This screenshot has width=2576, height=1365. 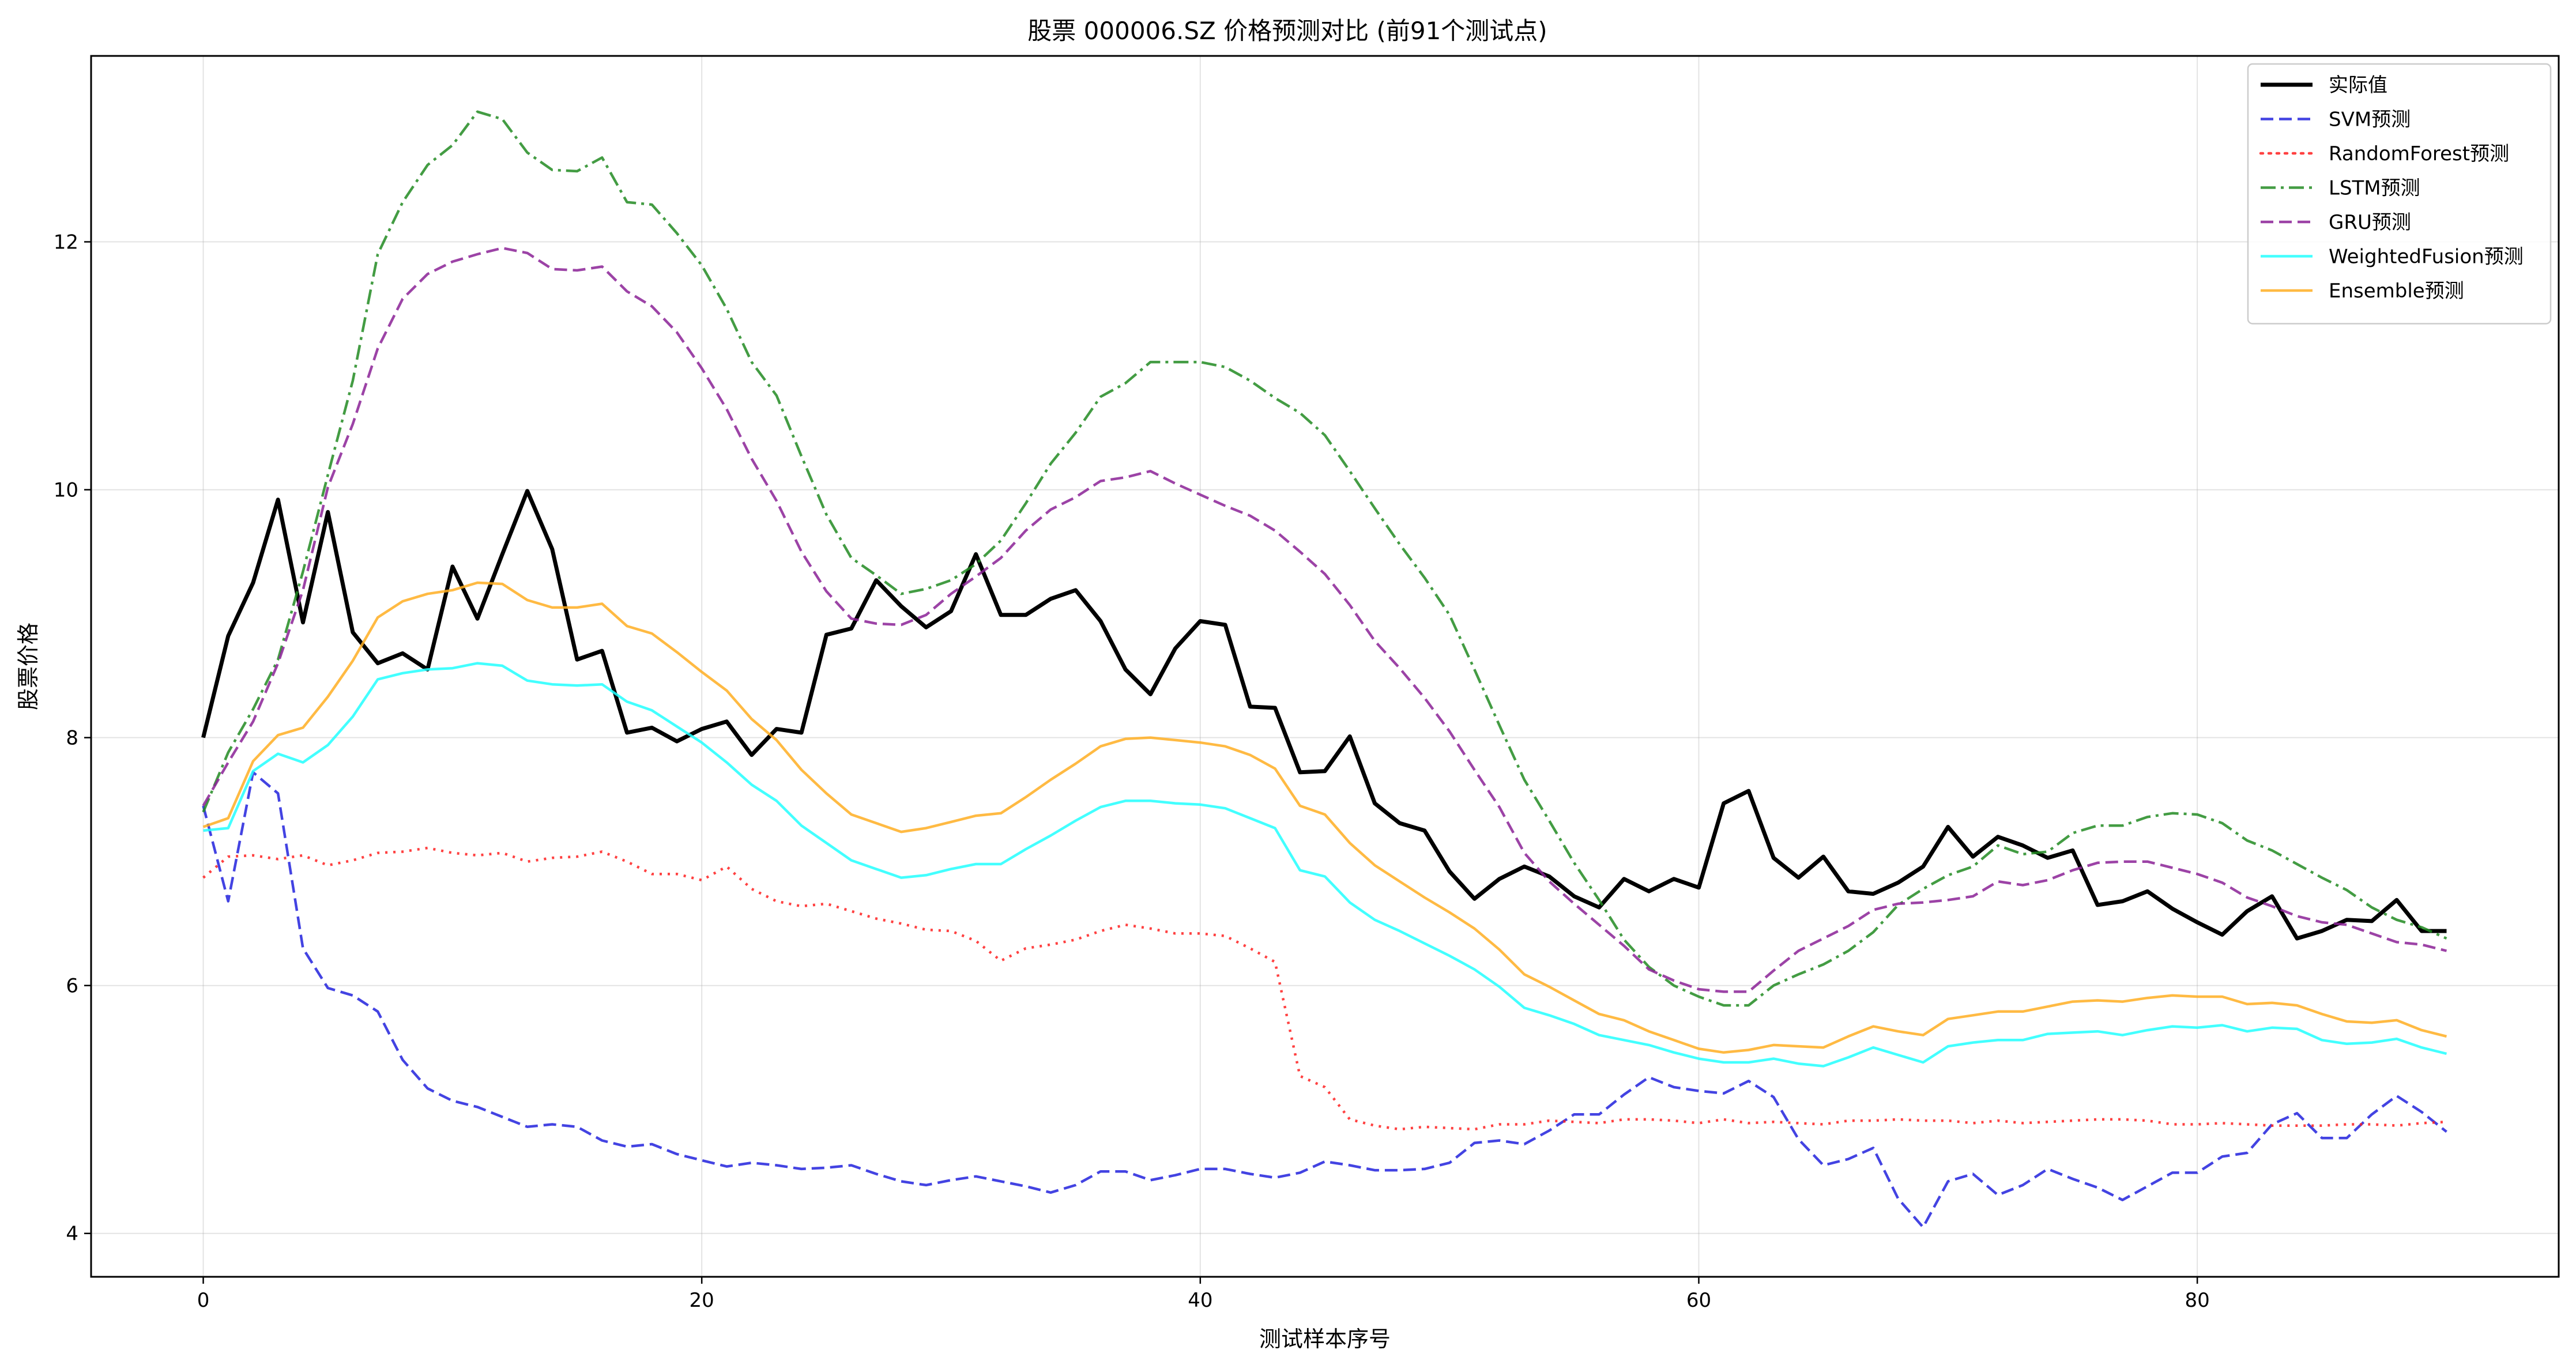 What do you see at coordinates (66, 243) in the screenshot?
I see `y-tick-label: 12` at bounding box center [66, 243].